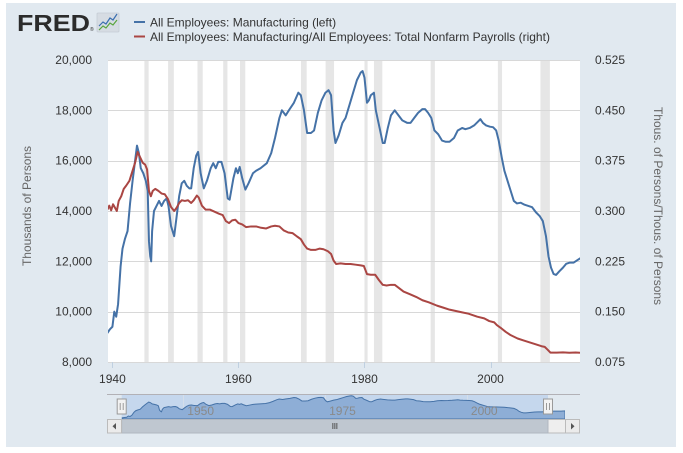 This screenshot has width=683, height=453. What do you see at coordinates (335, 426) in the screenshot?
I see `scrollbar-grip-icon` at bounding box center [335, 426].